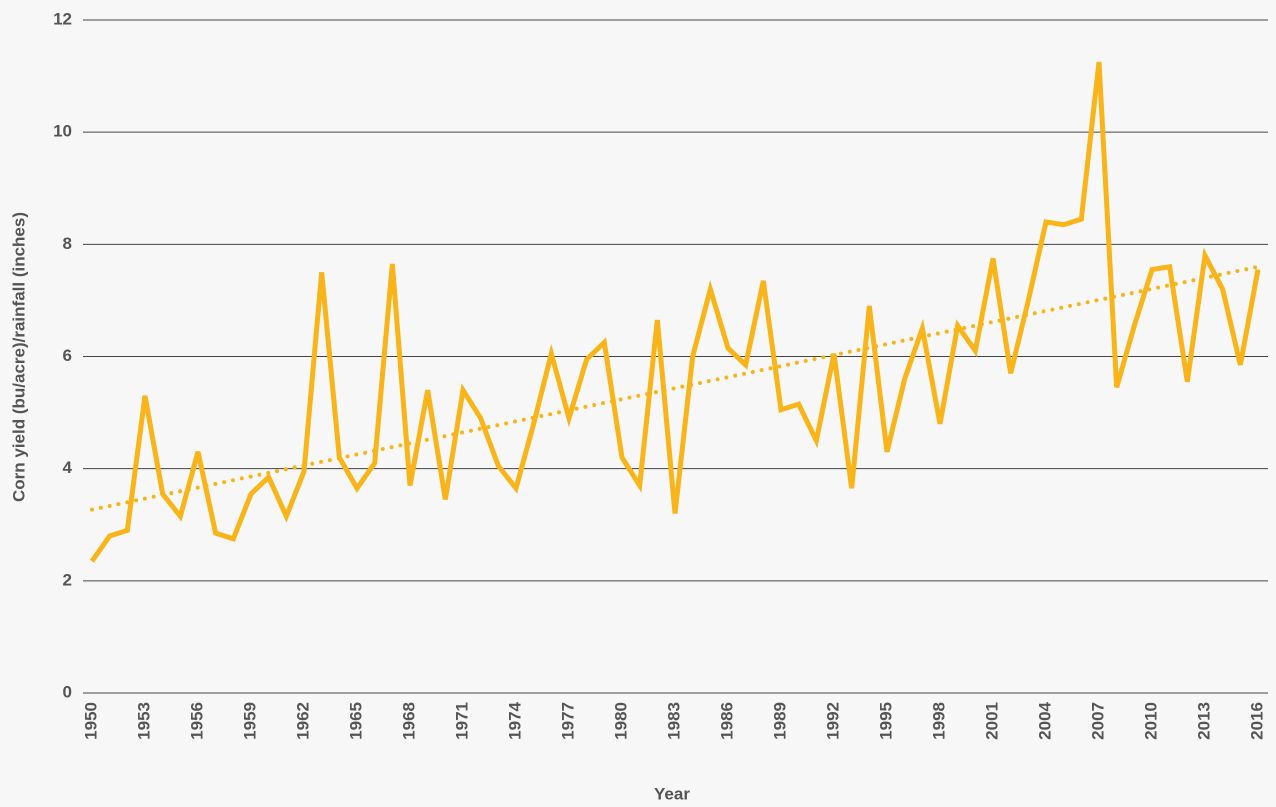 The image size is (1276, 807). I want to click on x-tick-label: 2007, so click(1097, 721).